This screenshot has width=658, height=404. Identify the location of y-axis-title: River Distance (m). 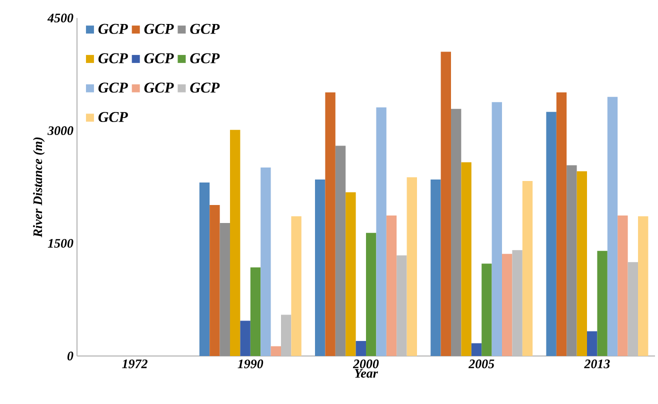
(39, 187).